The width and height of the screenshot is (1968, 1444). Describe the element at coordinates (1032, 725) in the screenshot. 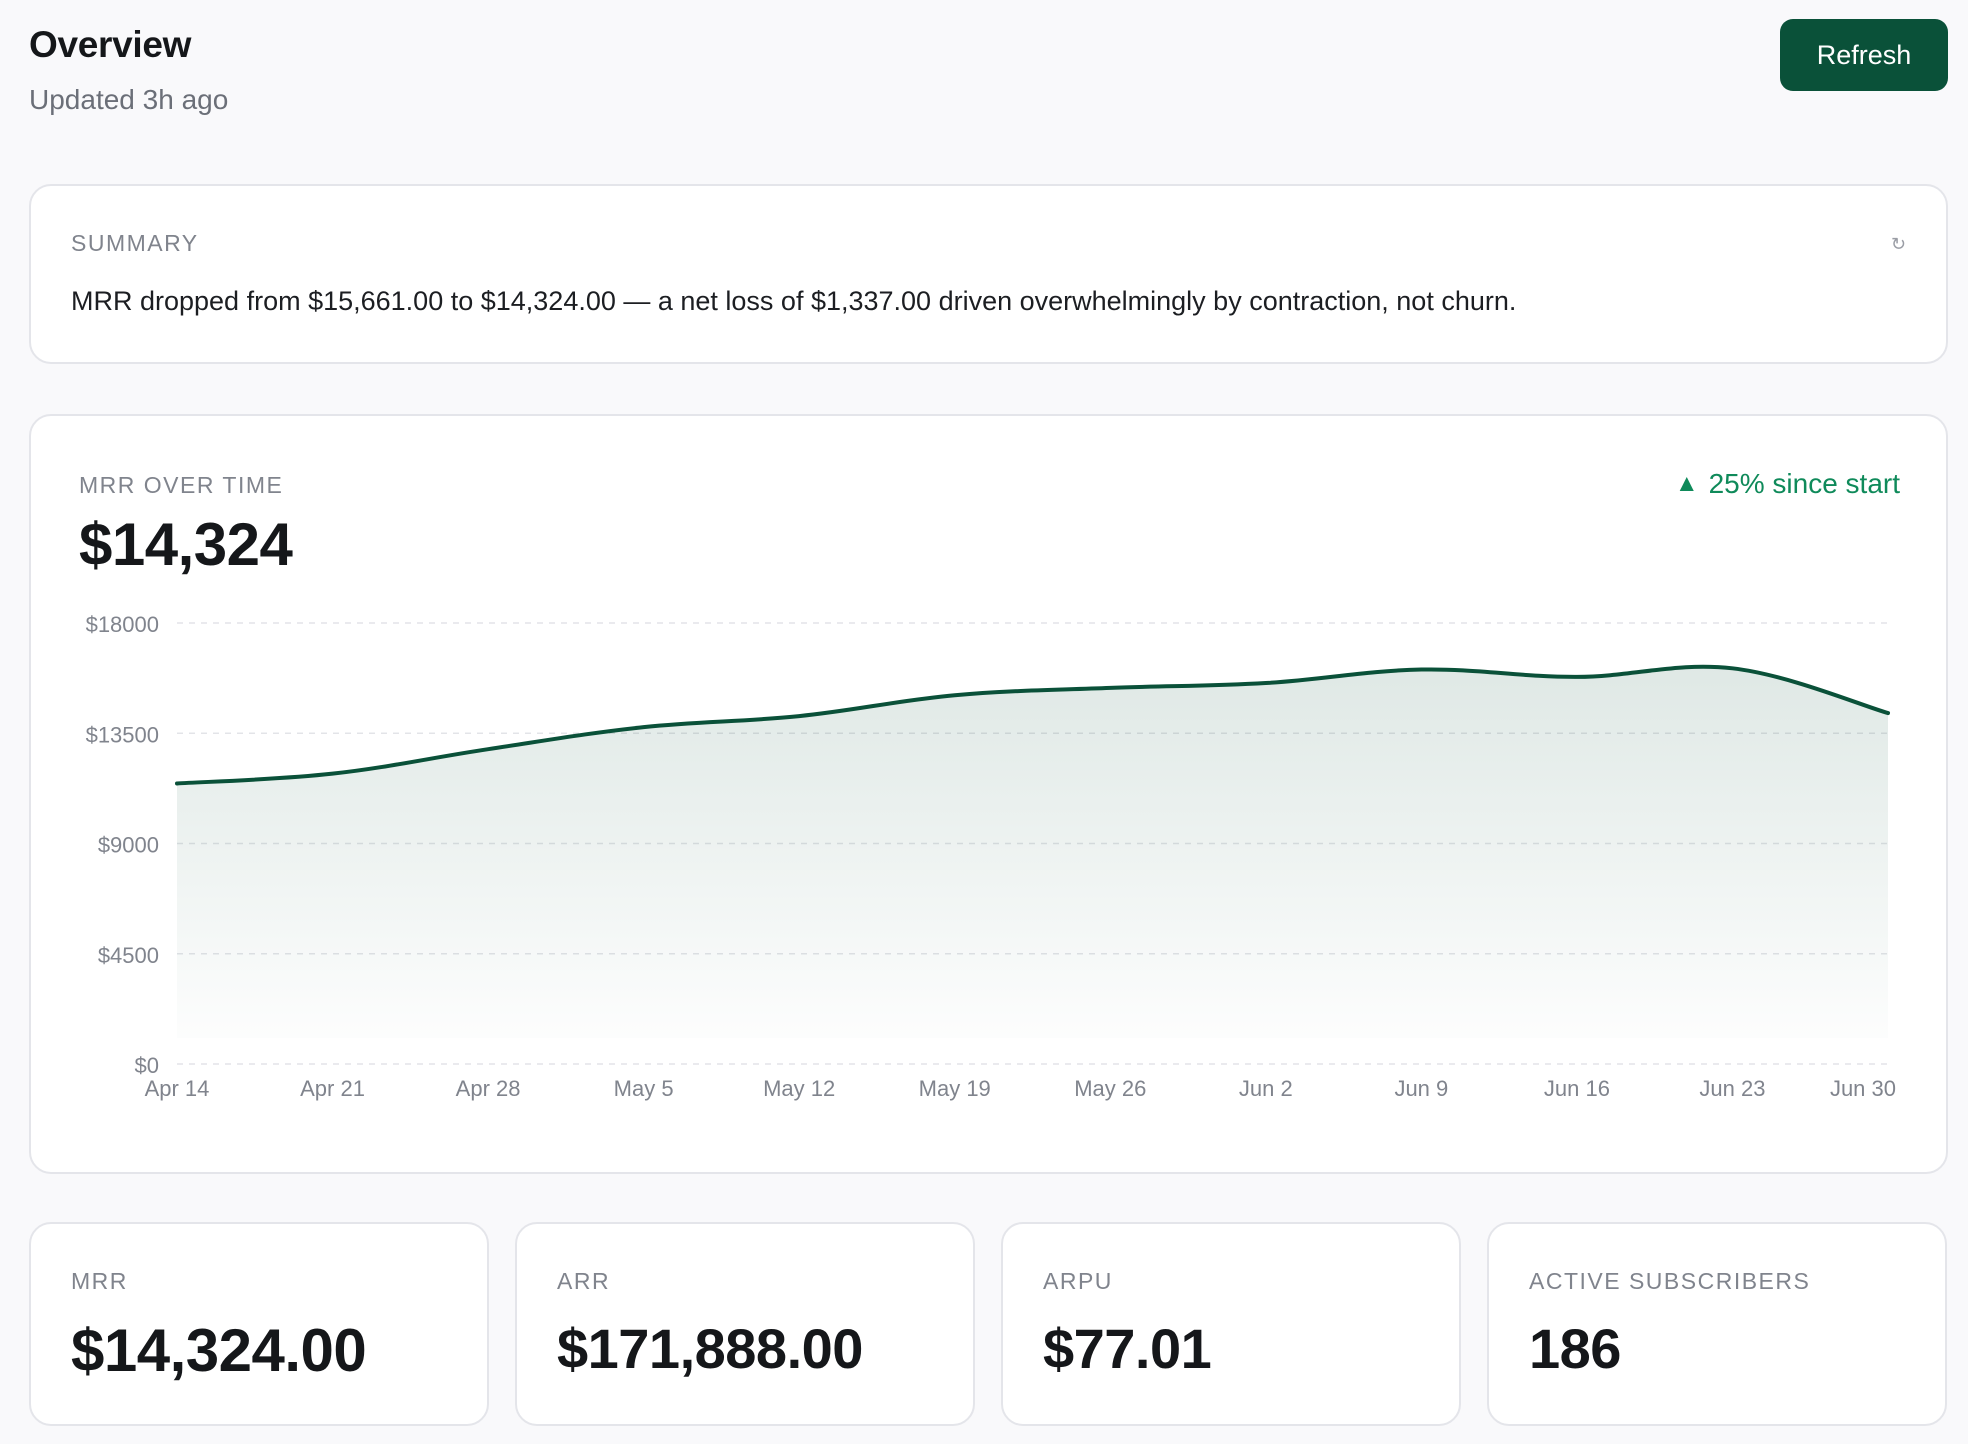

I see `mrr-series-line` at that location.